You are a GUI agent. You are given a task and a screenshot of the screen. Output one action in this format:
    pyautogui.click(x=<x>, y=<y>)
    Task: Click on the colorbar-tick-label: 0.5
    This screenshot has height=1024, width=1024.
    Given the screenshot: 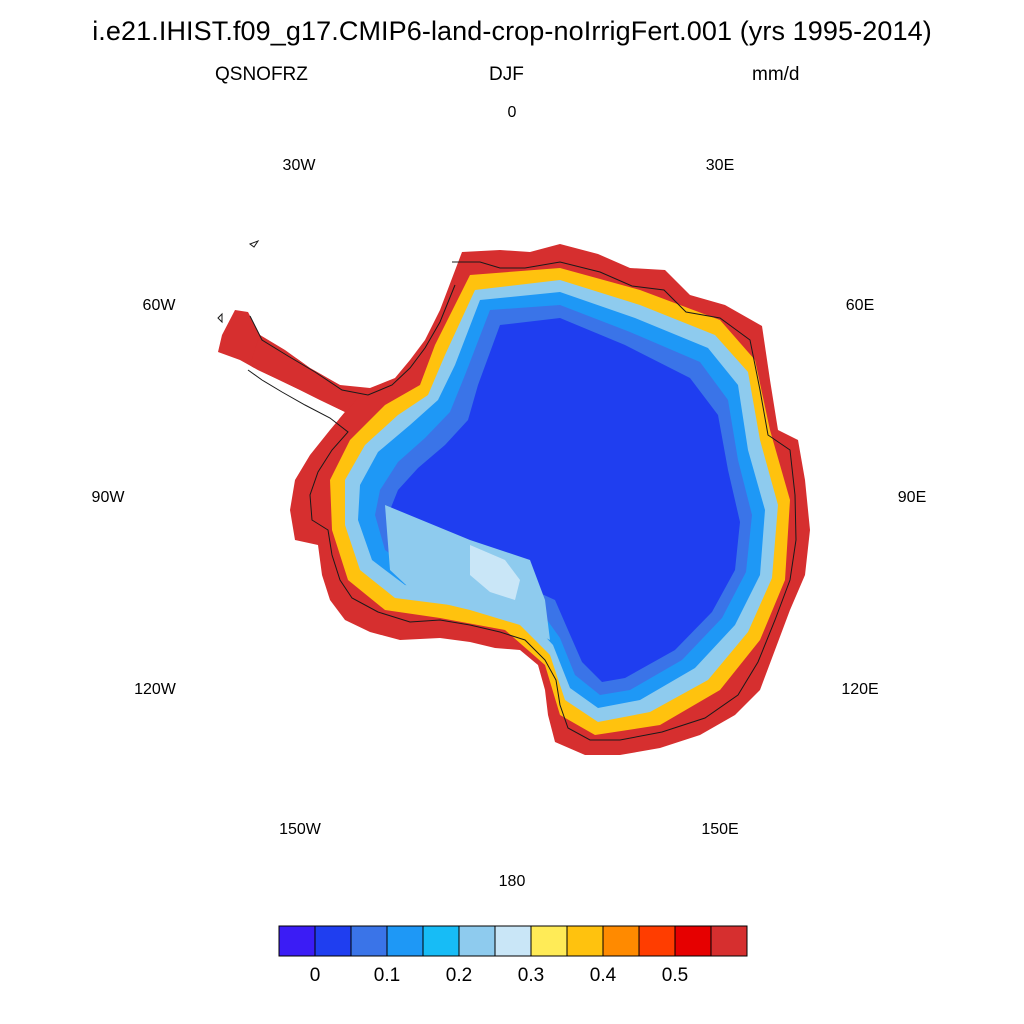 What is the action you would take?
    pyautogui.click(x=675, y=975)
    